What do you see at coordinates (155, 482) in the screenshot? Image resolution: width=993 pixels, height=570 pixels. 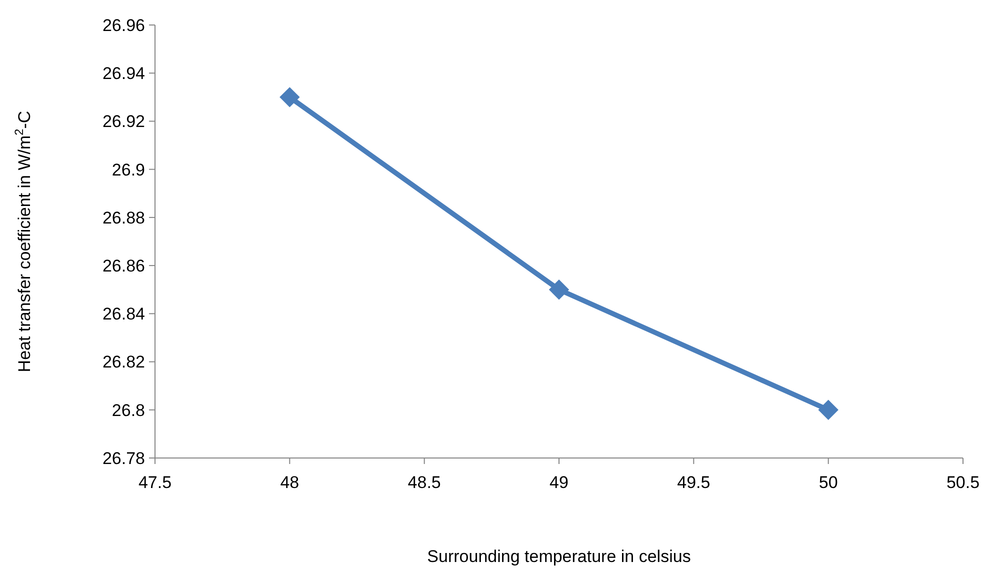 I see `x-tick-label: 47.5` at bounding box center [155, 482].